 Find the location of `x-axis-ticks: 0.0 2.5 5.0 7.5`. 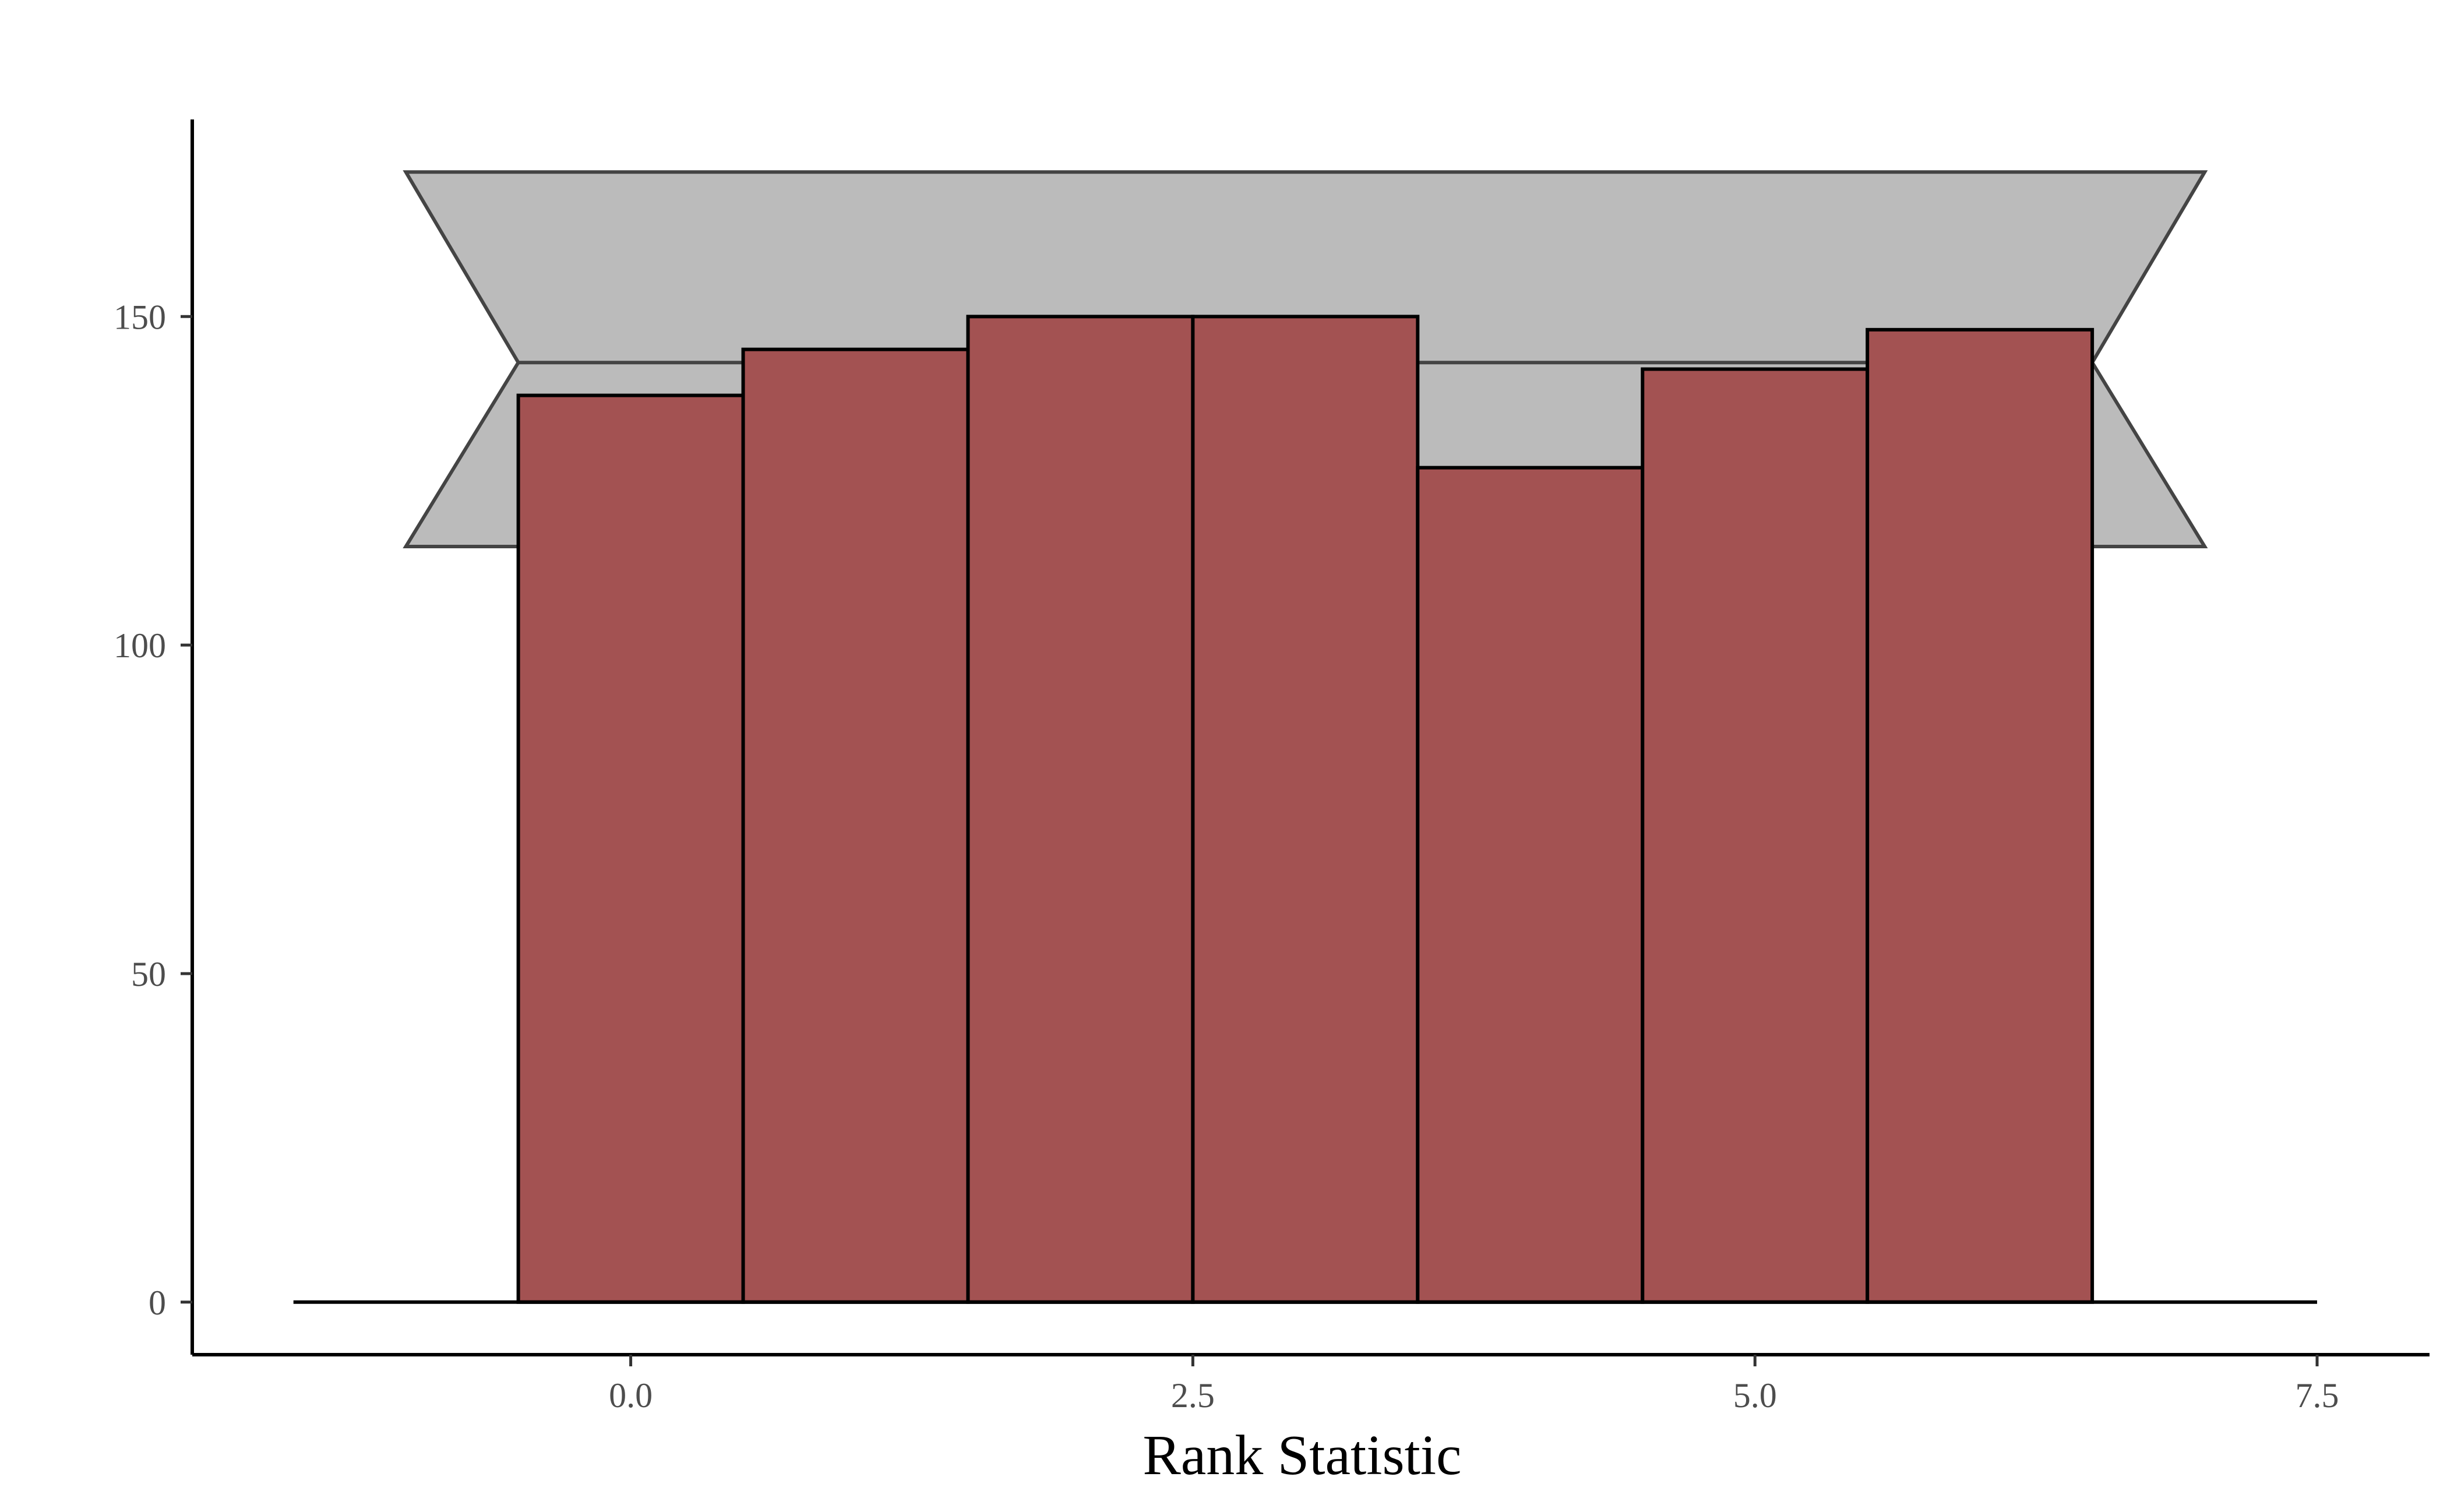

x-axis-ticks: 0.0 2.5 5.0 7.5 is located at coordinates (1474, 1385).